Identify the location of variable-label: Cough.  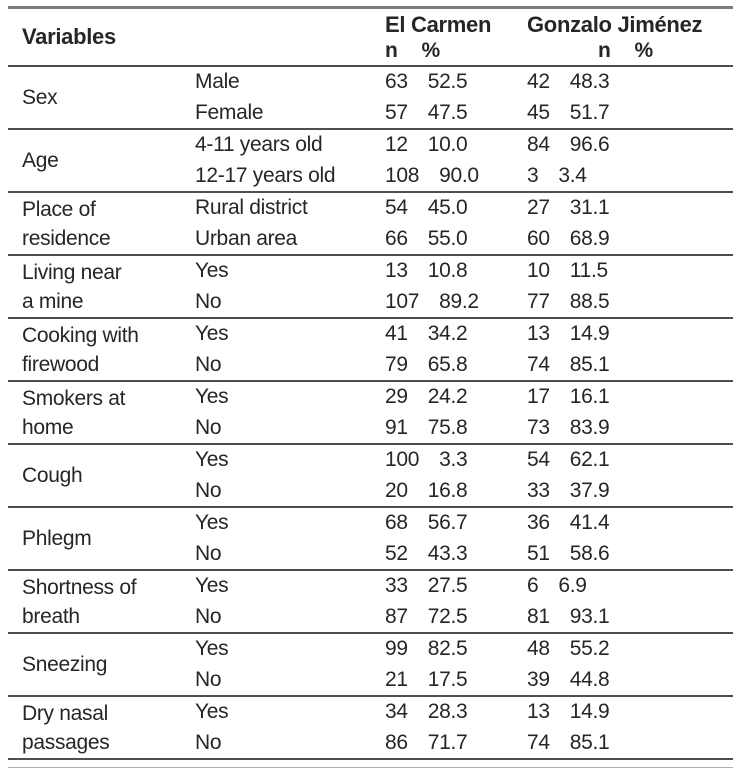
(108, 475).